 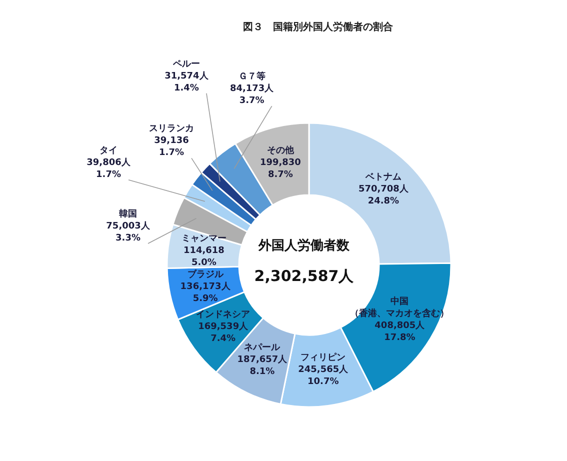 I want to click on chart-title: 図３ 国籍別外国人労働者の割合, so click(x=318, y=27).